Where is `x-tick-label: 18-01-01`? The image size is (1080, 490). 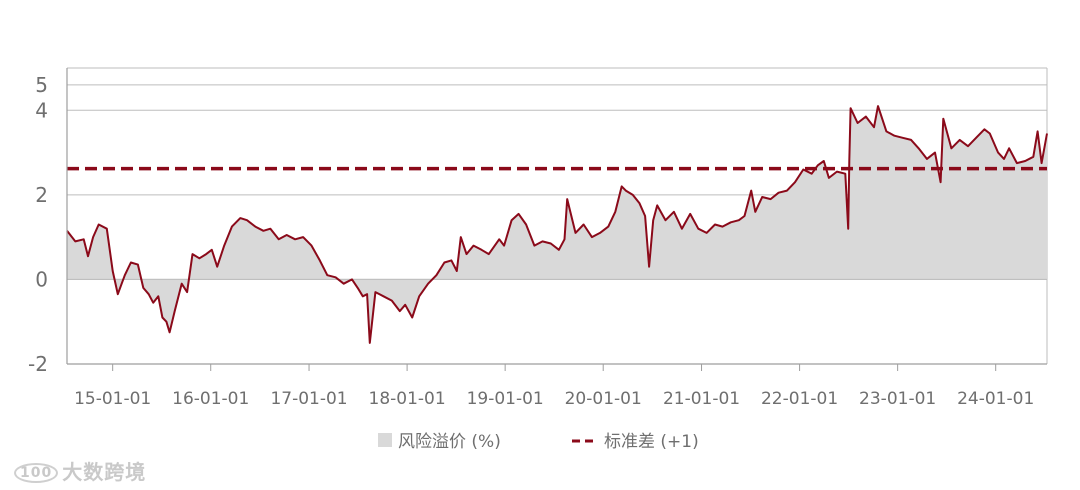
x-tick-label: 18-01-01 is located at coordinates (407, 399).